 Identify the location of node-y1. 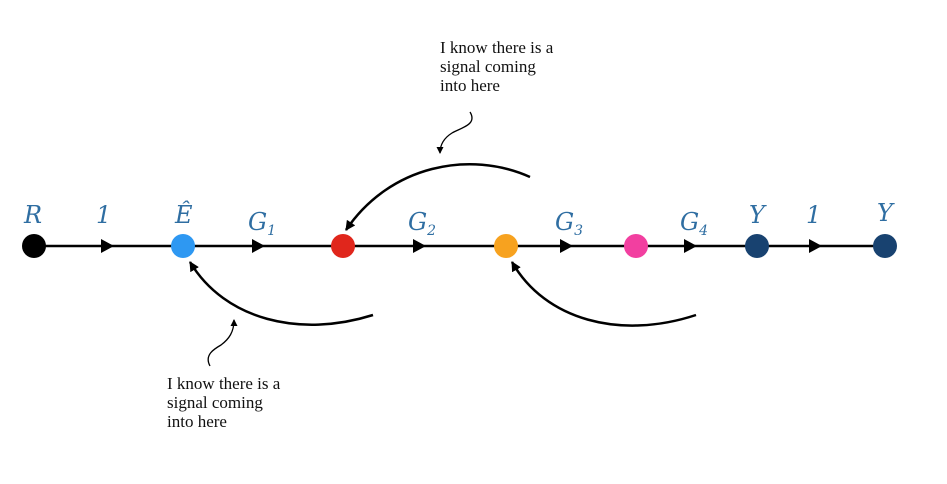
(757, 246).